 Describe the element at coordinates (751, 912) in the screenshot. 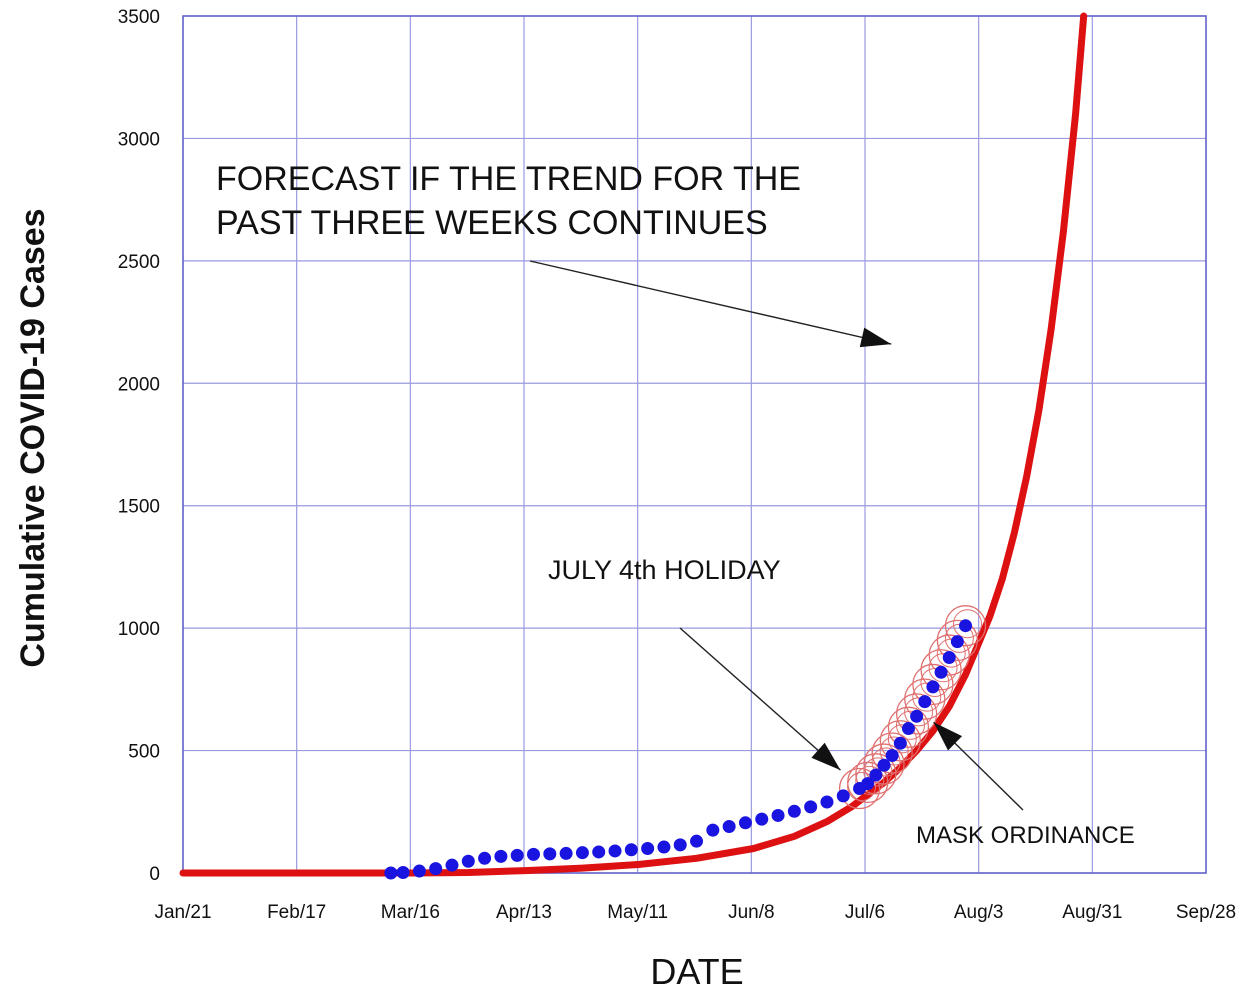

I see `x-tick-label: Jun/8` at that location.